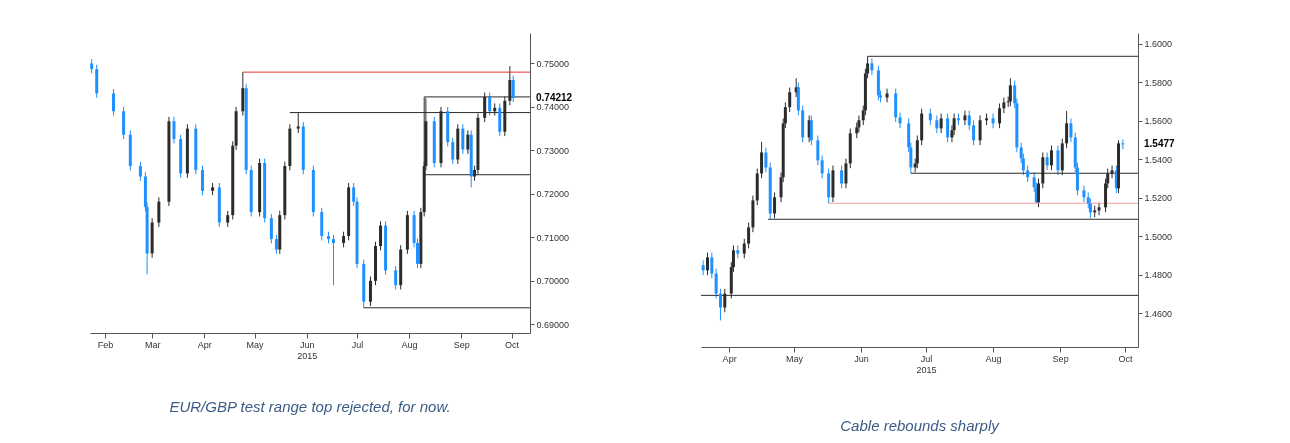 This screenshot has width=1290, height=443. What do you see at coordinates (553, 63) in the screenshot?
I see `y-tick-label: 0.75000` at bounding box center [553, 63].